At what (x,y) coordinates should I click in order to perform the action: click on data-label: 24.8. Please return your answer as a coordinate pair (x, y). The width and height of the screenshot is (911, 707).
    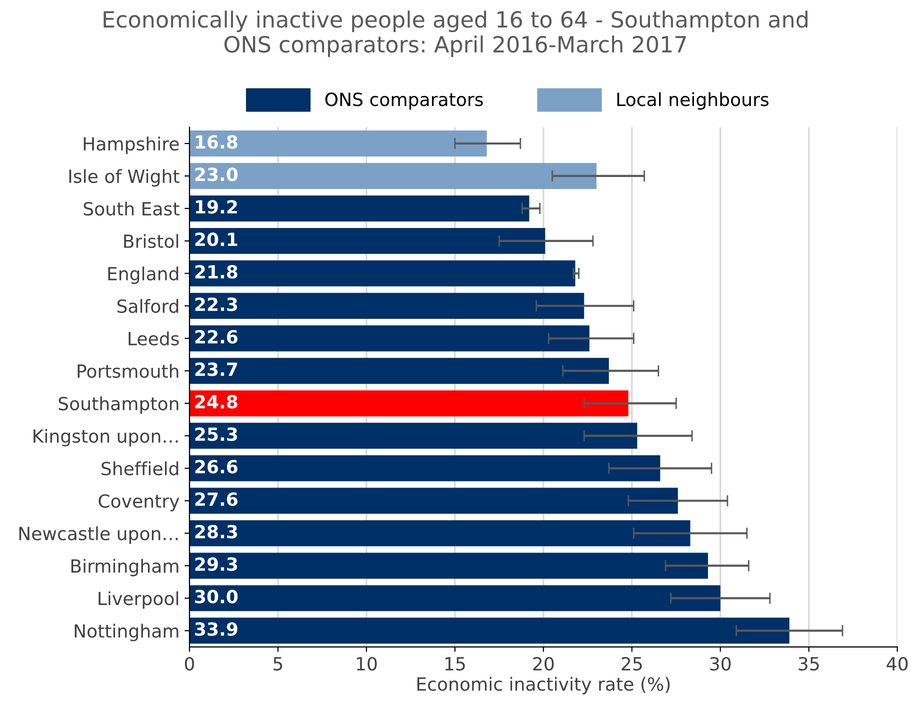
    Looking at the image, I should click on (216, 401).